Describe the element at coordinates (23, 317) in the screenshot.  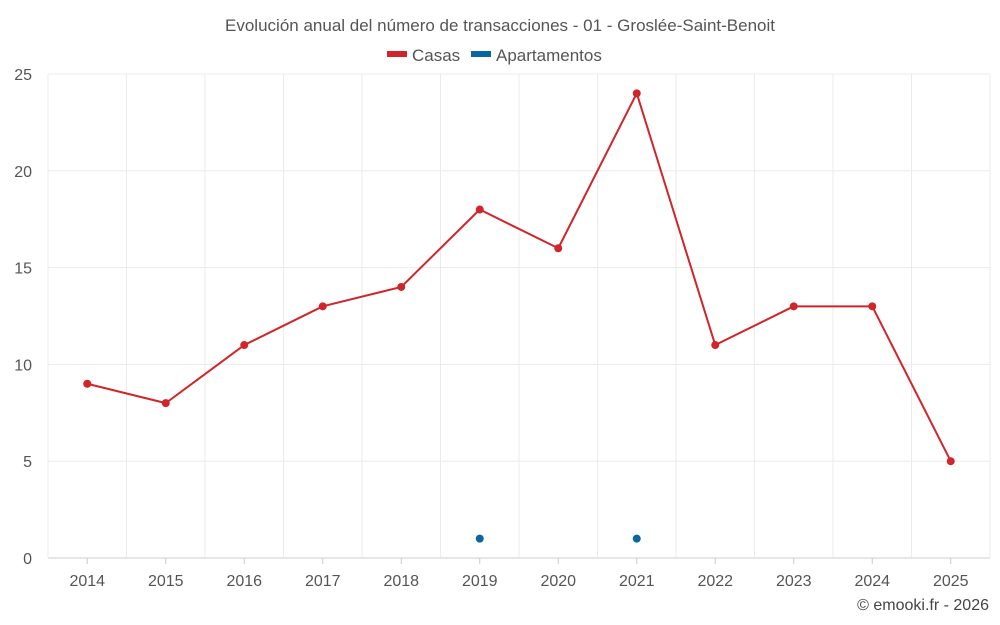
I see `y-axis: 0 5 10 15 20 25` at that location.